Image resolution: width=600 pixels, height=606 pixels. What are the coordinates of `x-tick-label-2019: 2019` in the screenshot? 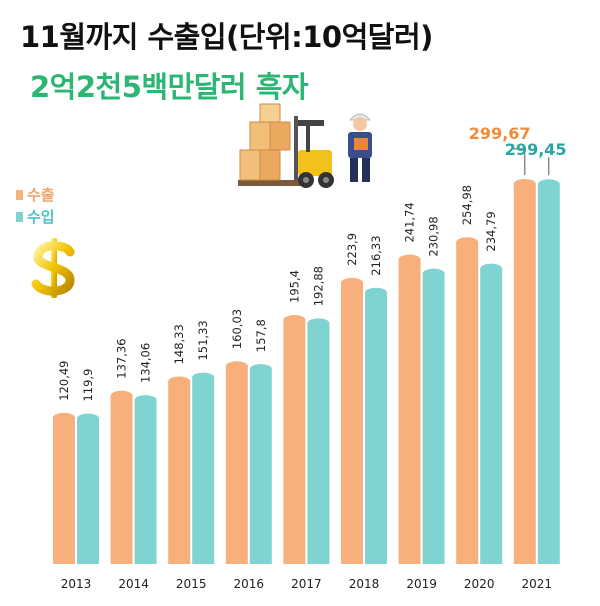 It's located at (421, 584).